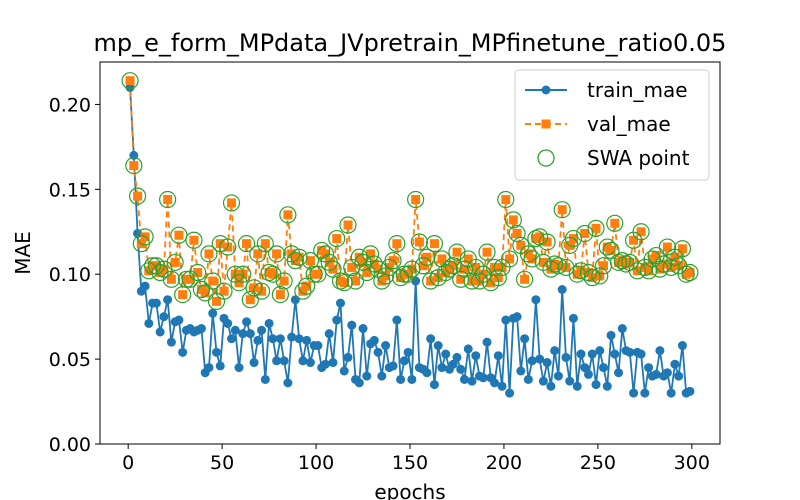 The image size is (800, 500). I want to click on legend-swa-marker-swatch, so click(546, 158).